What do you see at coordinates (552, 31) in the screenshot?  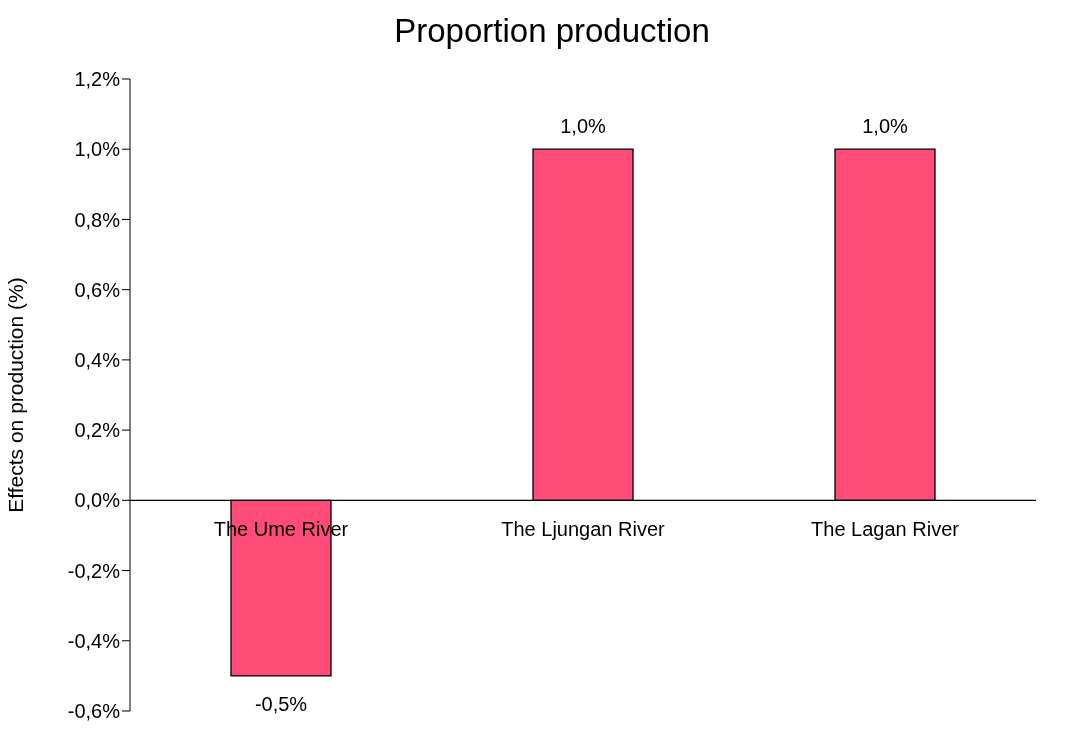 I see `chart-title: Proportion production` at bounding box center [552, 31].